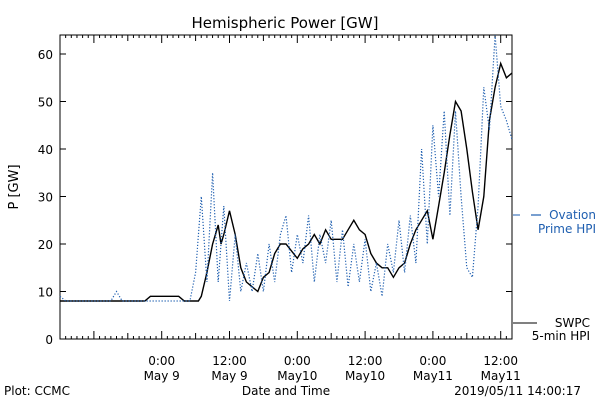 The width and height of the screenshot is (600, 400). What do you see at coordinates (14, 186) in the screenshot?
I see `y-axis-label: P [GW]` at bounding box center [14, 186].